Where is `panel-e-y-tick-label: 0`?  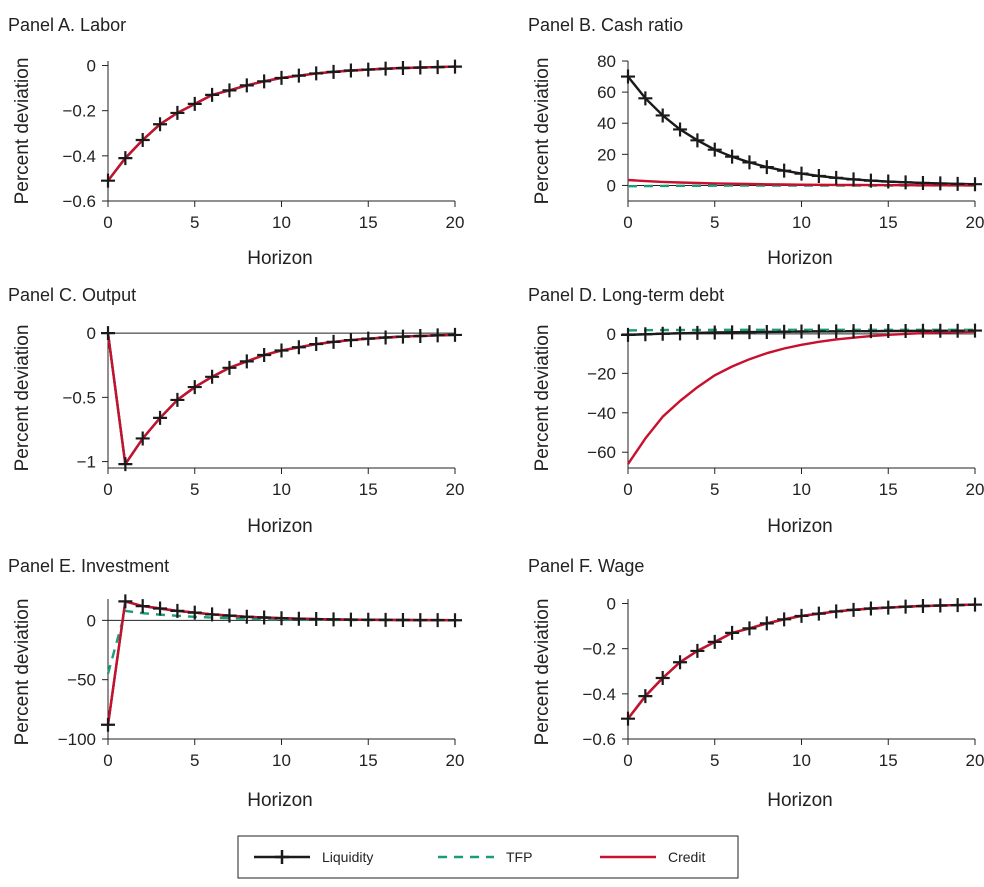
panel-e-y-tick-label: 0 is located at coordinates (91, 620).